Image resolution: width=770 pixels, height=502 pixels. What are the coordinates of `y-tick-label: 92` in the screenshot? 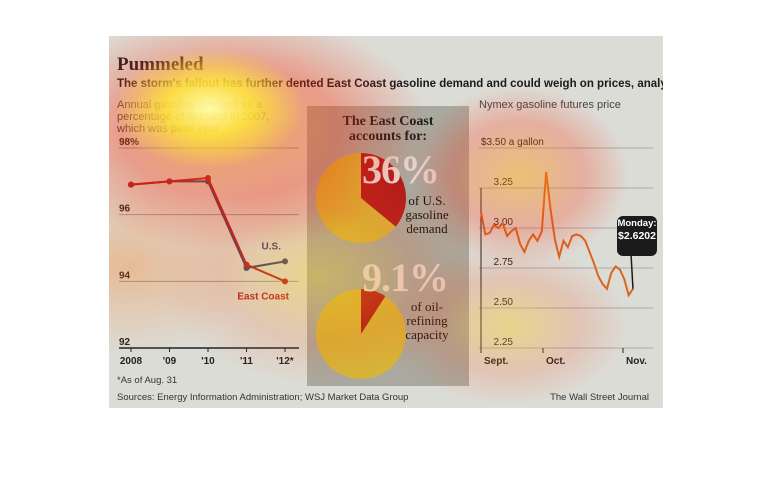 It's located at (125, 342).